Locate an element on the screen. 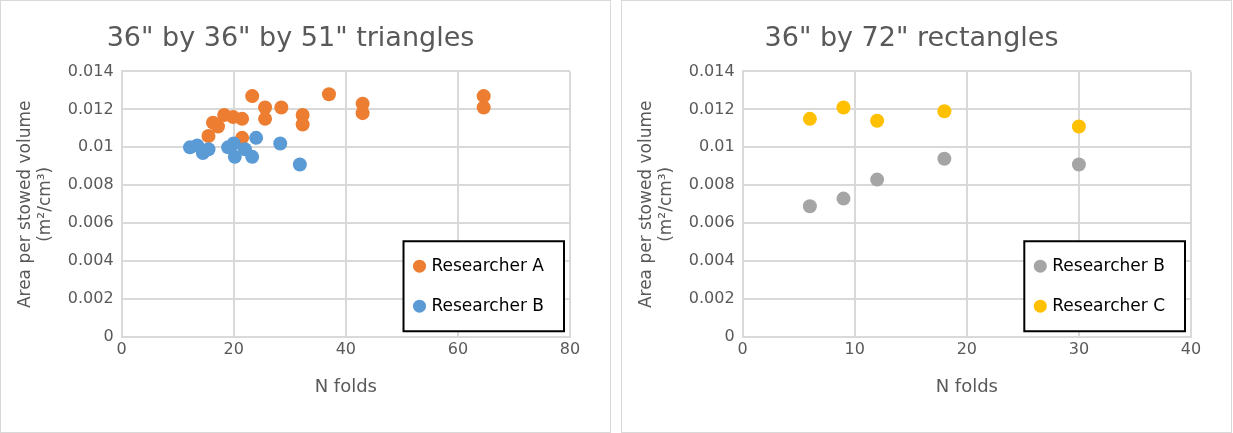 The width and height of the screenshot is (1233, 433). legend-label: Researcher C is located at coordinates (1108, 304).